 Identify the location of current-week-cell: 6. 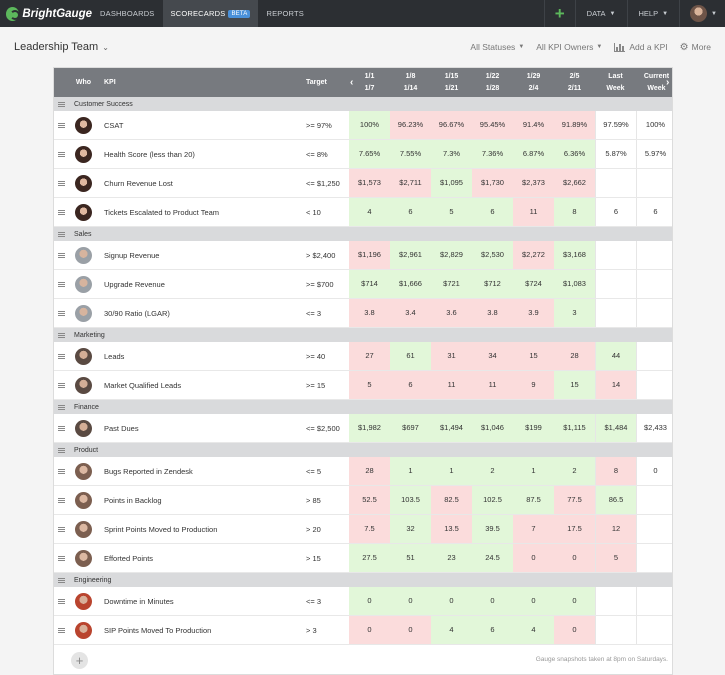
(654, 212).